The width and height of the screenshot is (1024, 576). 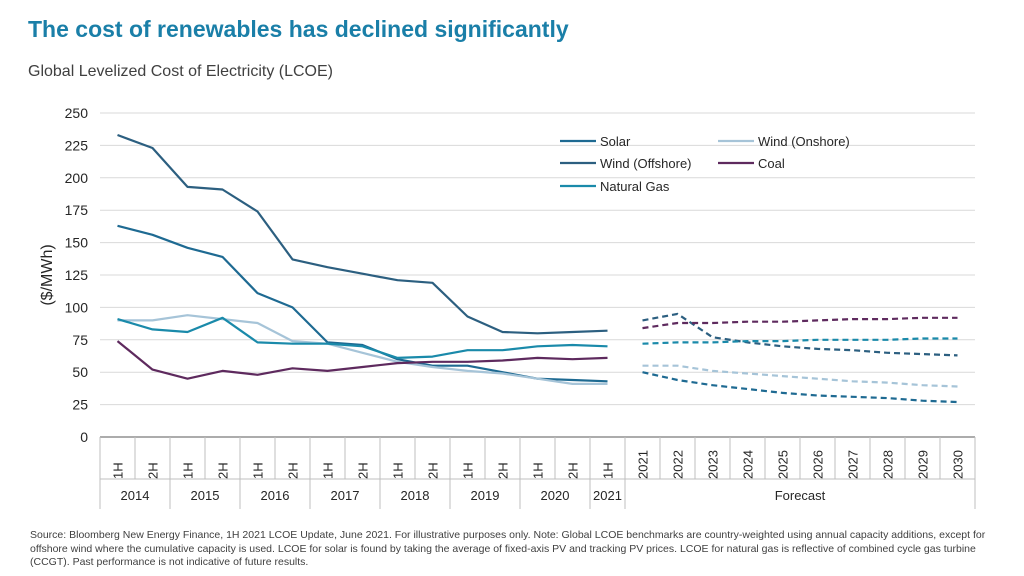 I want to click on x-tick-label: 2029, so click(x=923, y=464).